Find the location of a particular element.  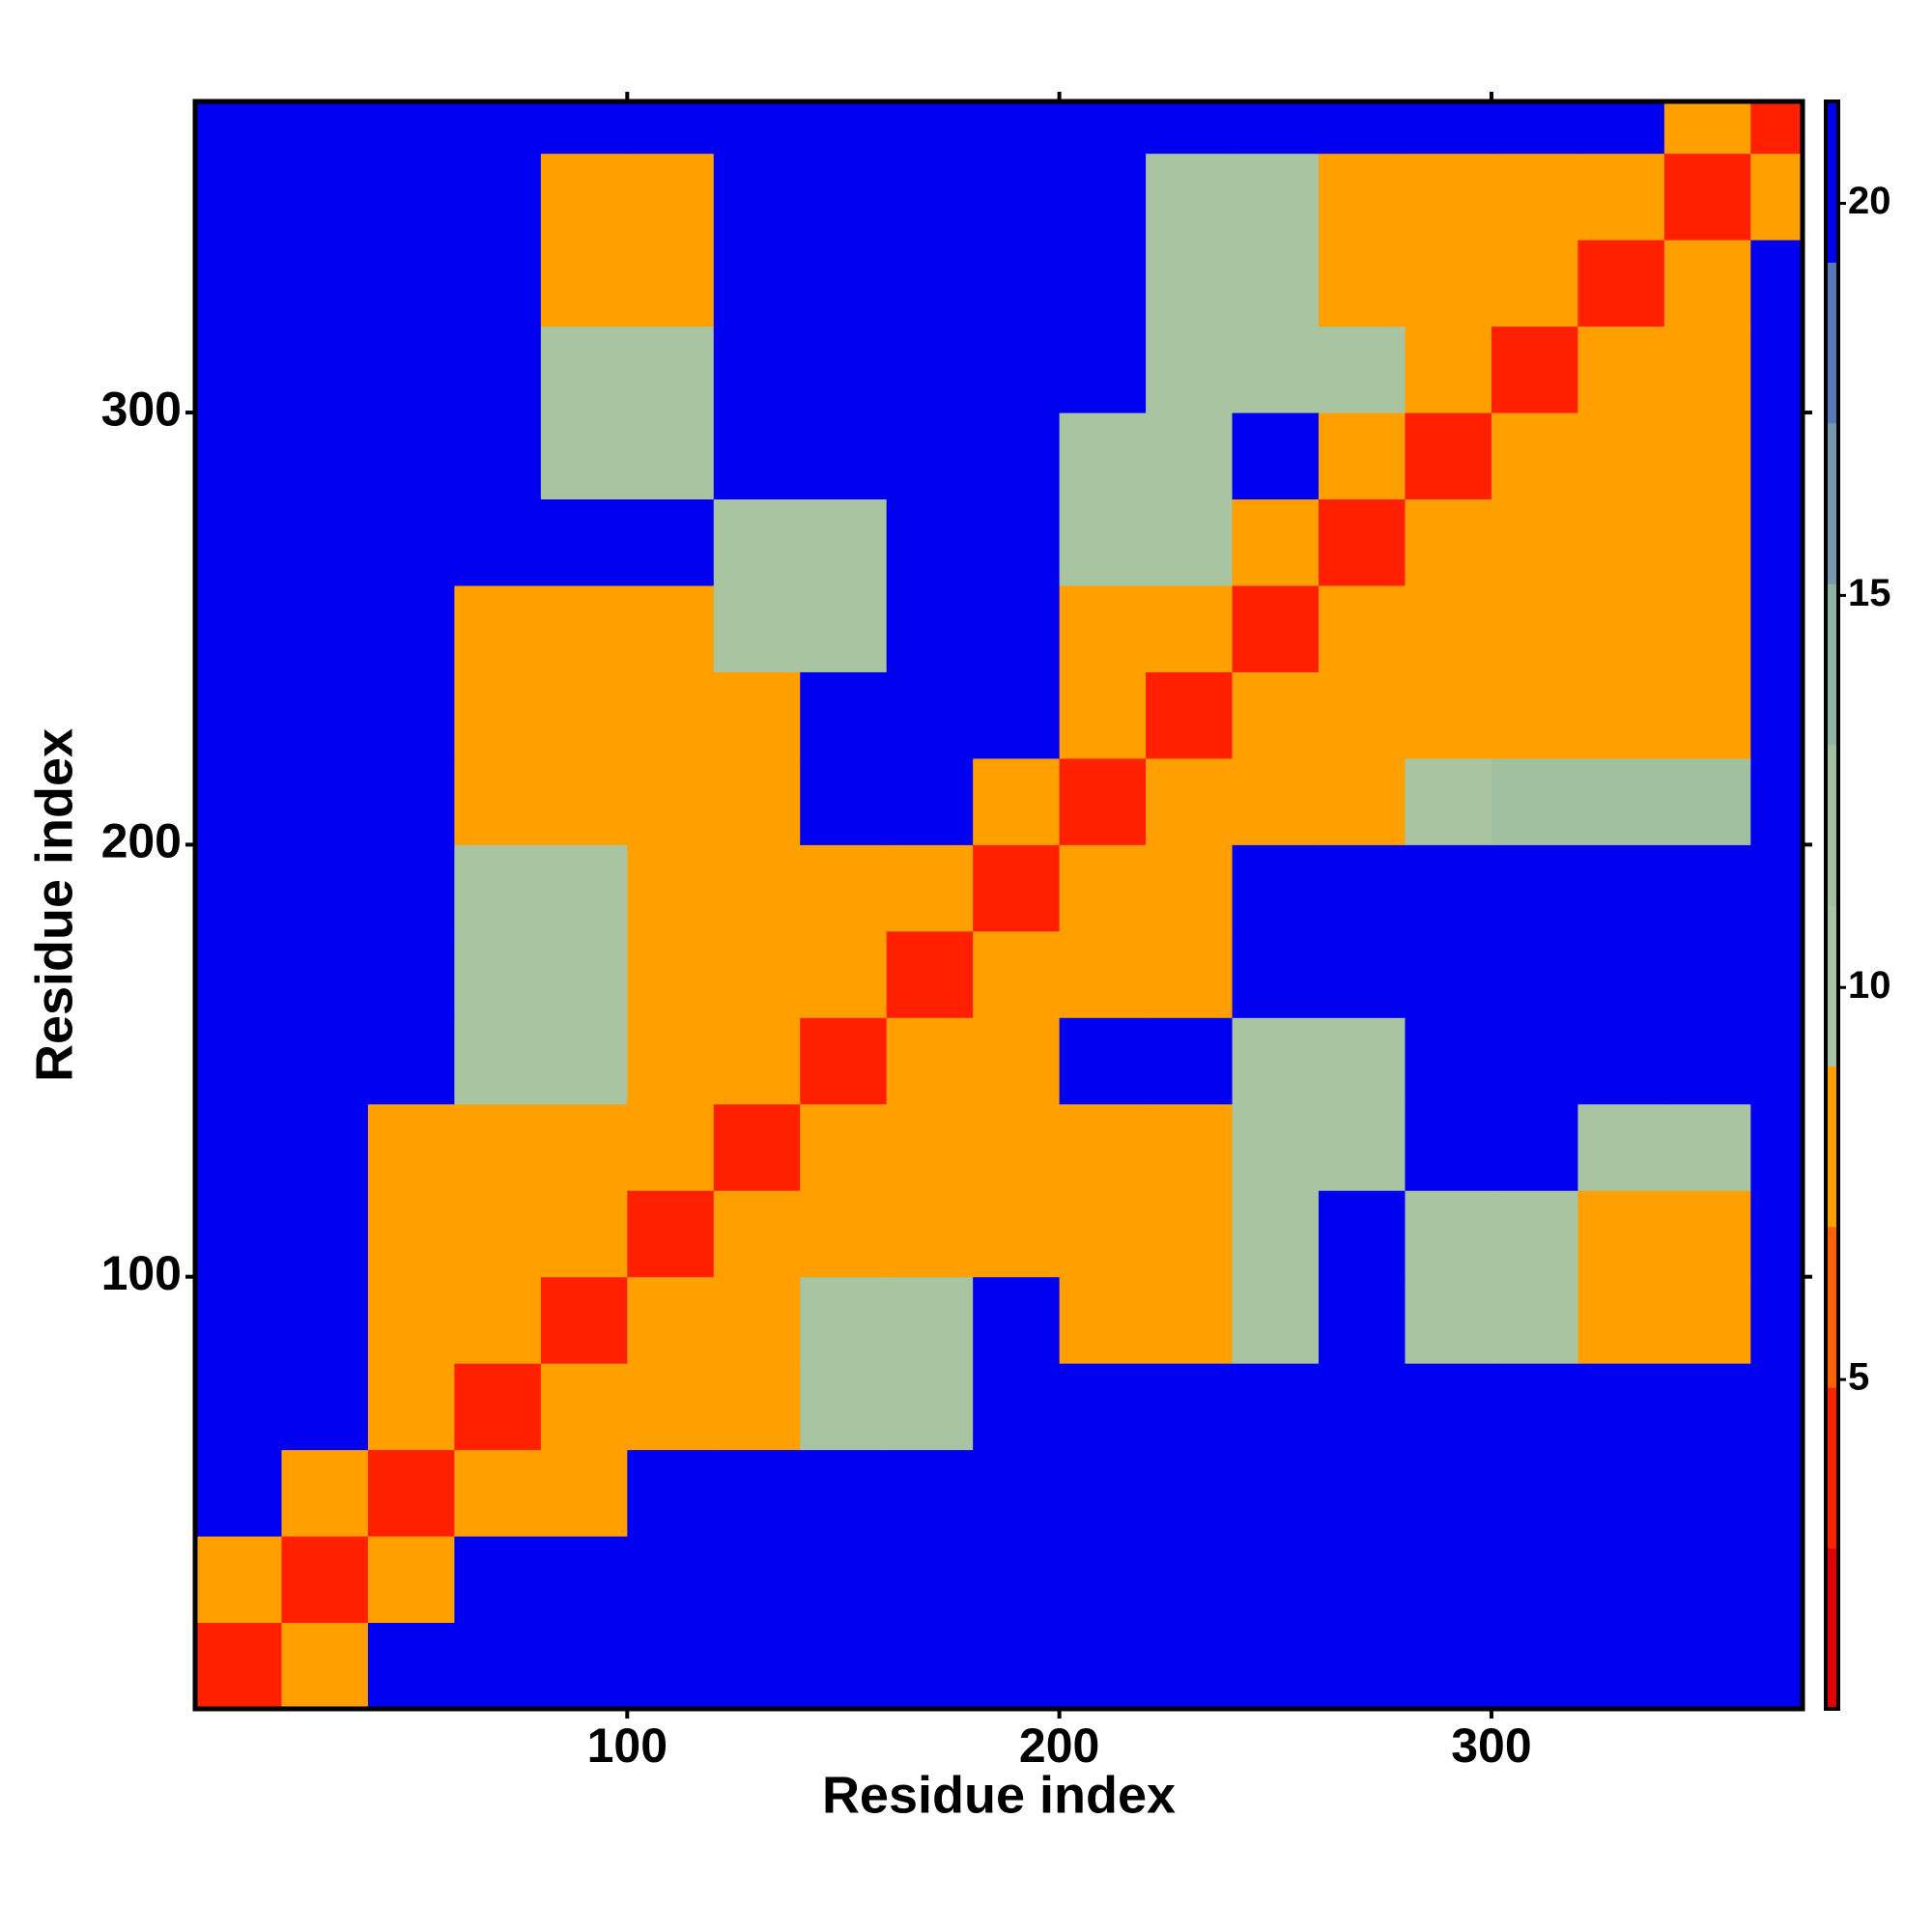

x-tick-label: 100 is located at coordinates (627, 1746).